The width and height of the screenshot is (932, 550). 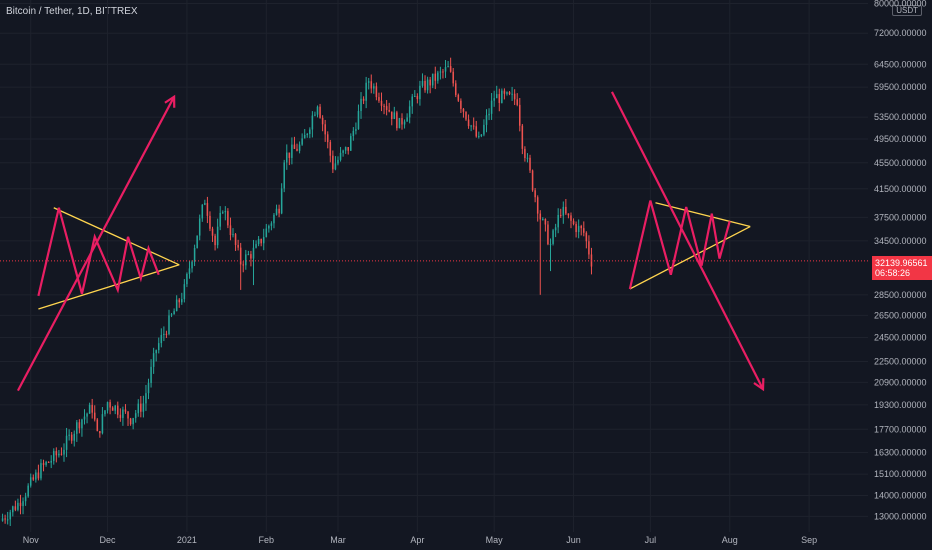 What do you see at coordinates (687, 240) in the screenshot?
I see `trend-arrow-line` at bounding box center [687, 240].